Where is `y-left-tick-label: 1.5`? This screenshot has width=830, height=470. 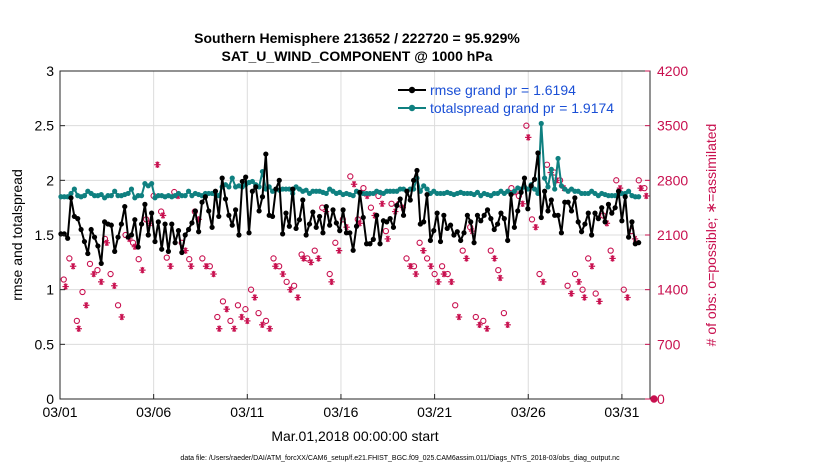 y-left-tick-label: 1.5 is located at coordinates (45, 235).